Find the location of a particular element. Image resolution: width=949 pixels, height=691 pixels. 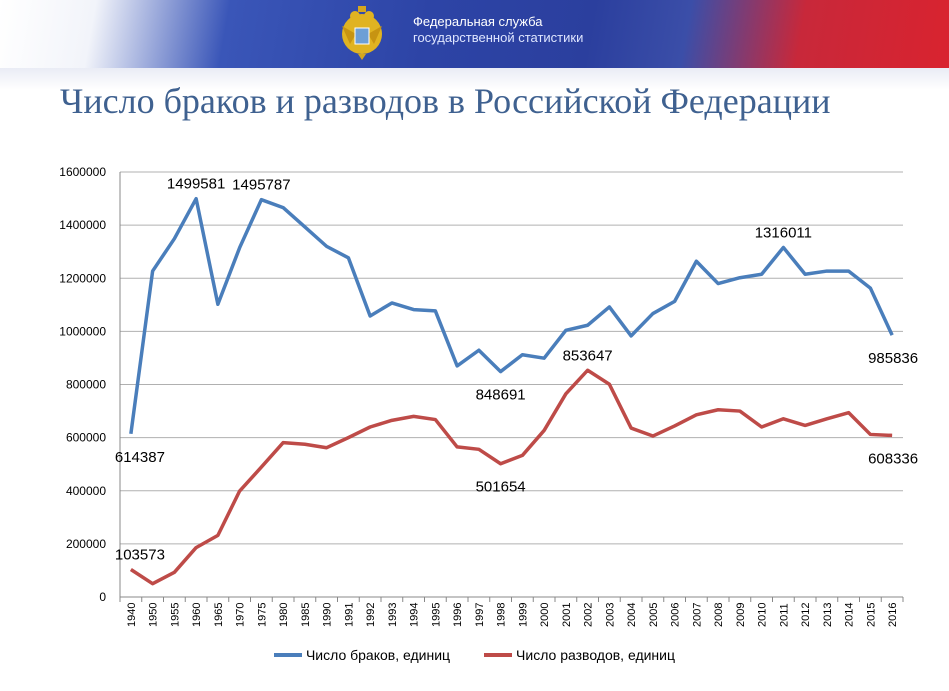

legend-label: Число браков, единиц is located at coordinates (378, 655).